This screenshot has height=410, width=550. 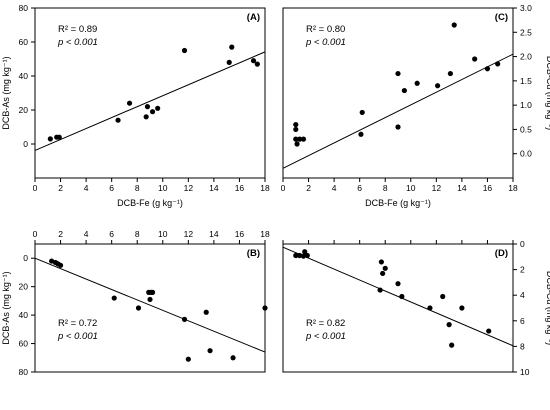 What do you see at coordinates (525, 372) in the screenshot?
I see `y-tick-label: 10` at bounding box center [525, 372].